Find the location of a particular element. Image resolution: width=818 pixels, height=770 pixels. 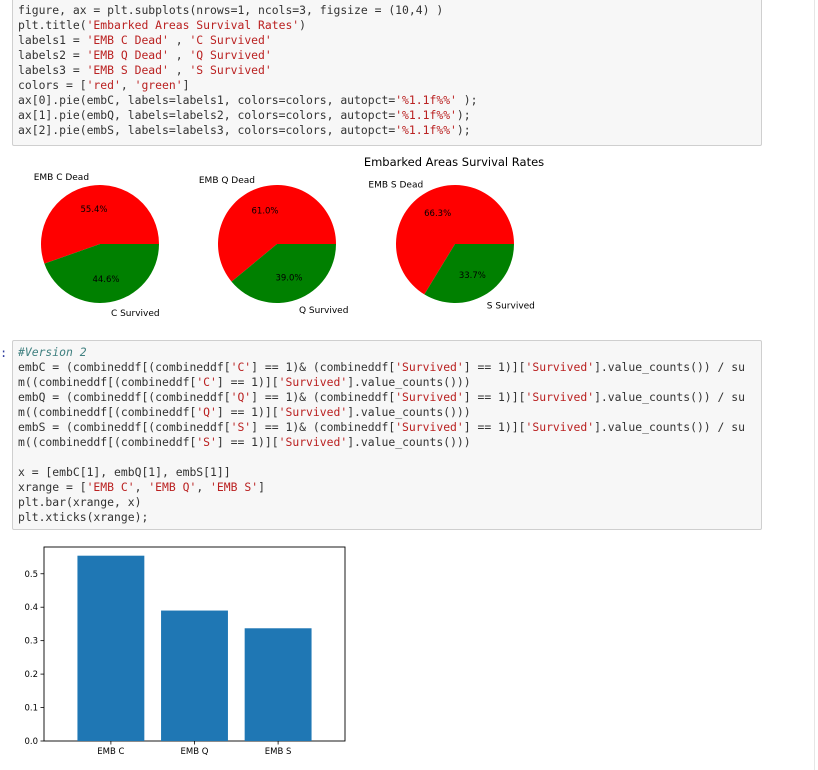

y-tick-label: 0.4 is located at coordinates (31, 608).